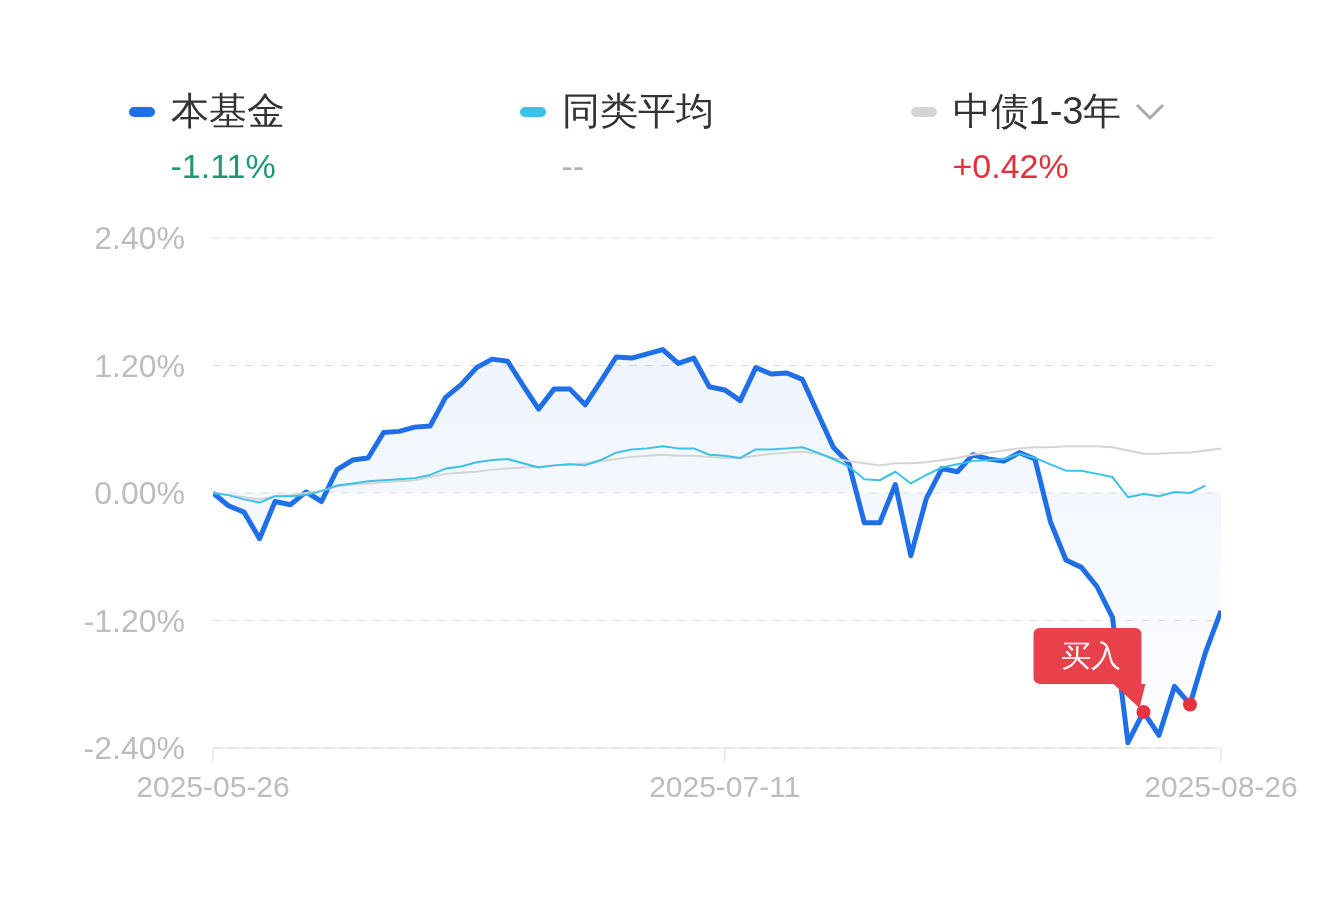  Describe the element at coordinates (213, 787) in the screenshot. I see `x-tick-label: 2025-05-26` at that location.